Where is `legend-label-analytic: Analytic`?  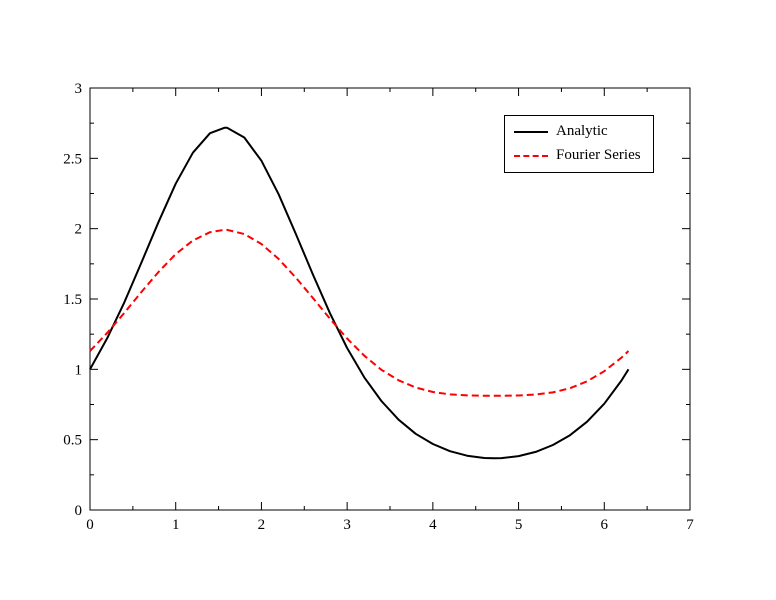
legend-label-analytic: Analytic is located at coordinates (582, 131).